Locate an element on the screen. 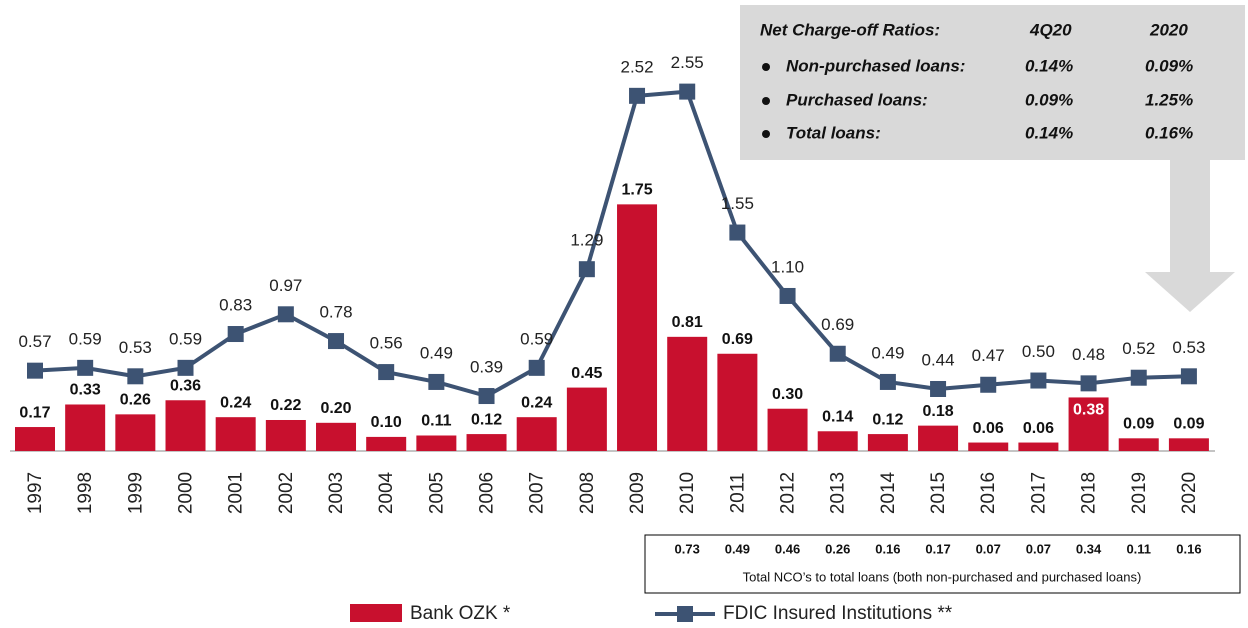 Image resolution: width=1248 pixels, height=628 pixels. nco-value: 0.73 is located at coordinates (687, 548).